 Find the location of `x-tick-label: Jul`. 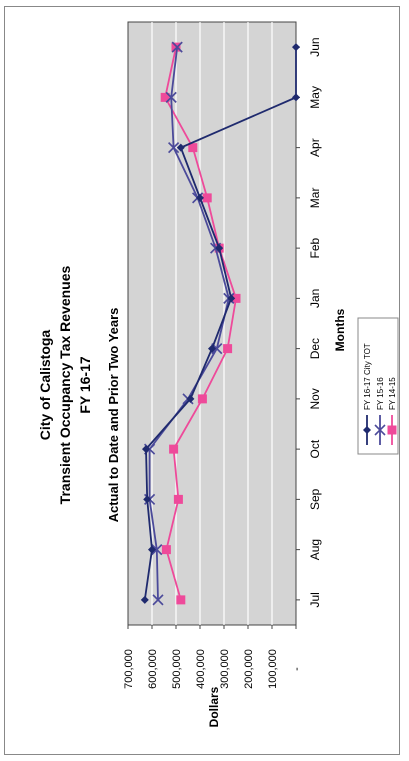

x-tick-label: Jul is located at coordinates (315, 599).